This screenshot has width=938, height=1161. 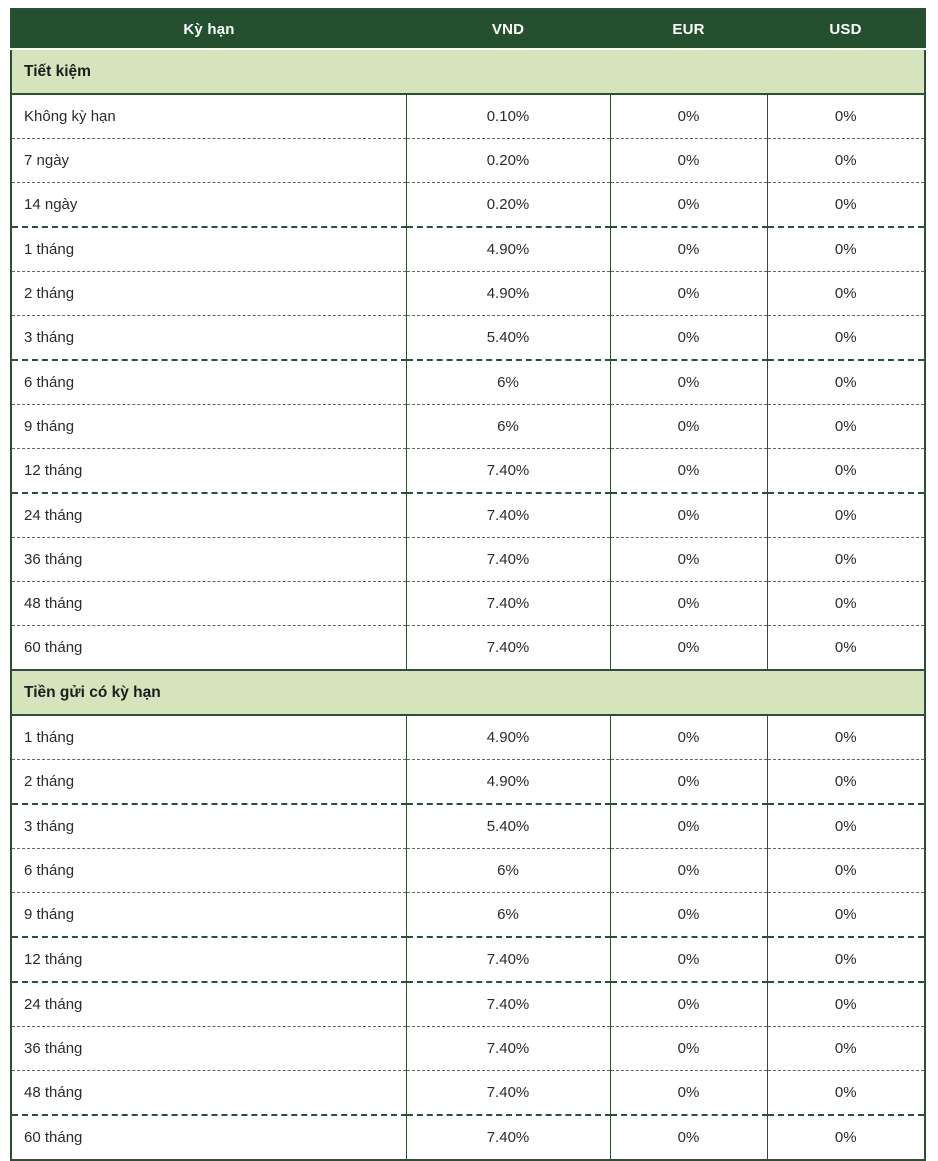 What do you see at coordinates (846, 29) in the screenshot?
I see `column-header-usd: USD` at bounding box center [846, 29].